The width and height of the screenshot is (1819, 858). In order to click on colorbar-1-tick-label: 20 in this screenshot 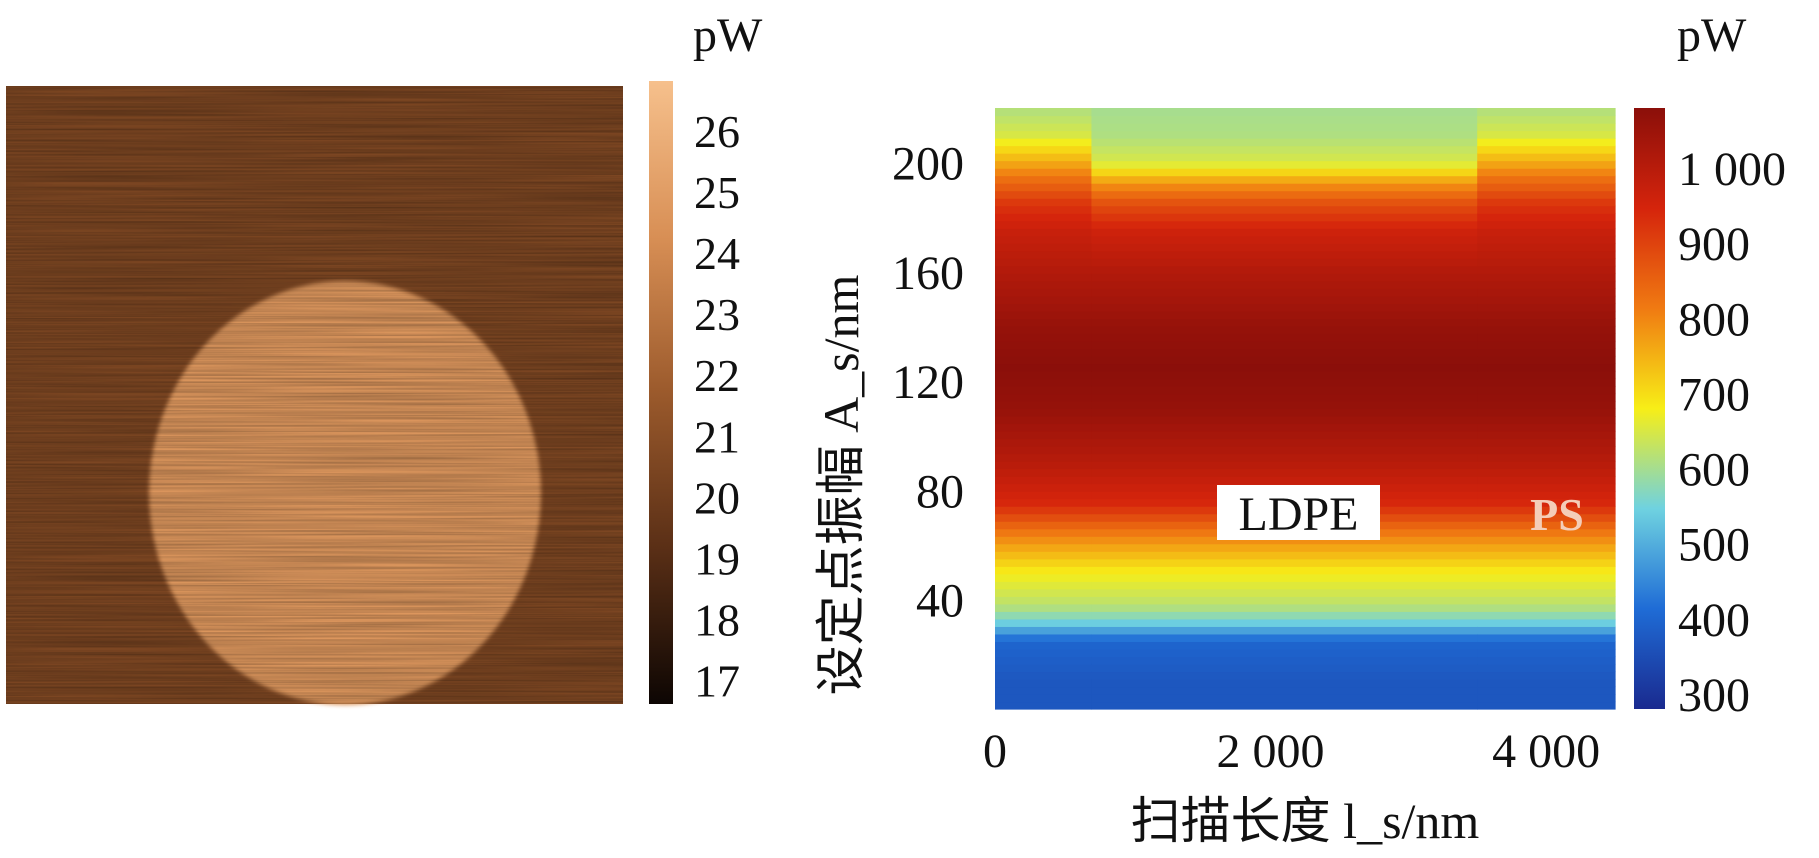, I will do `click(717, 497)`.